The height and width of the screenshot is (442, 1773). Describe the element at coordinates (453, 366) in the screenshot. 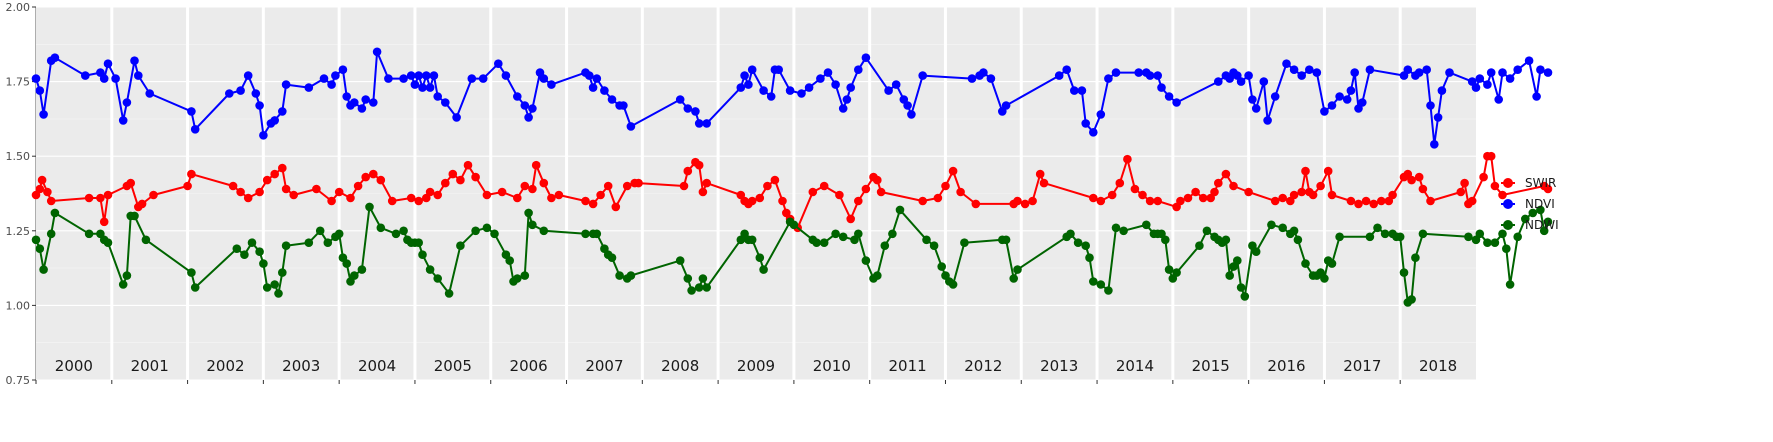

I see `facet-label-2005: 2005` at that location.